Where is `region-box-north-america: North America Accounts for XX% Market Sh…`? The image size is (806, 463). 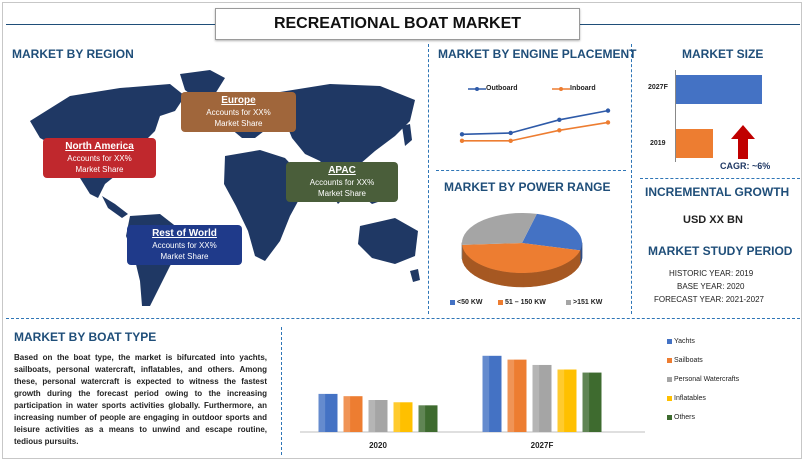 region-box-north-america: North America Accounts for XX% Market Sh… is located at coordinates (99, 158).